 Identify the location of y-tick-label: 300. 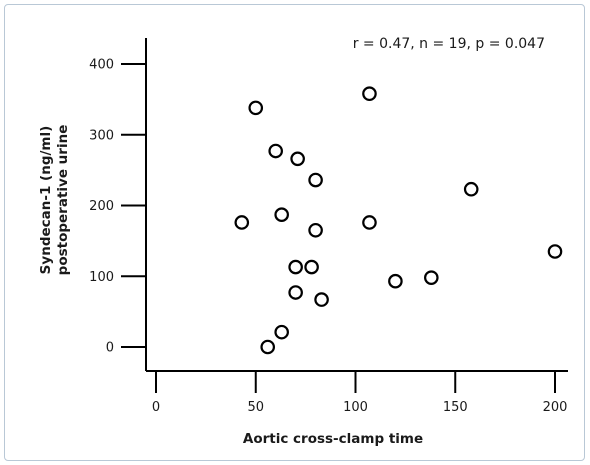
(101, 135).